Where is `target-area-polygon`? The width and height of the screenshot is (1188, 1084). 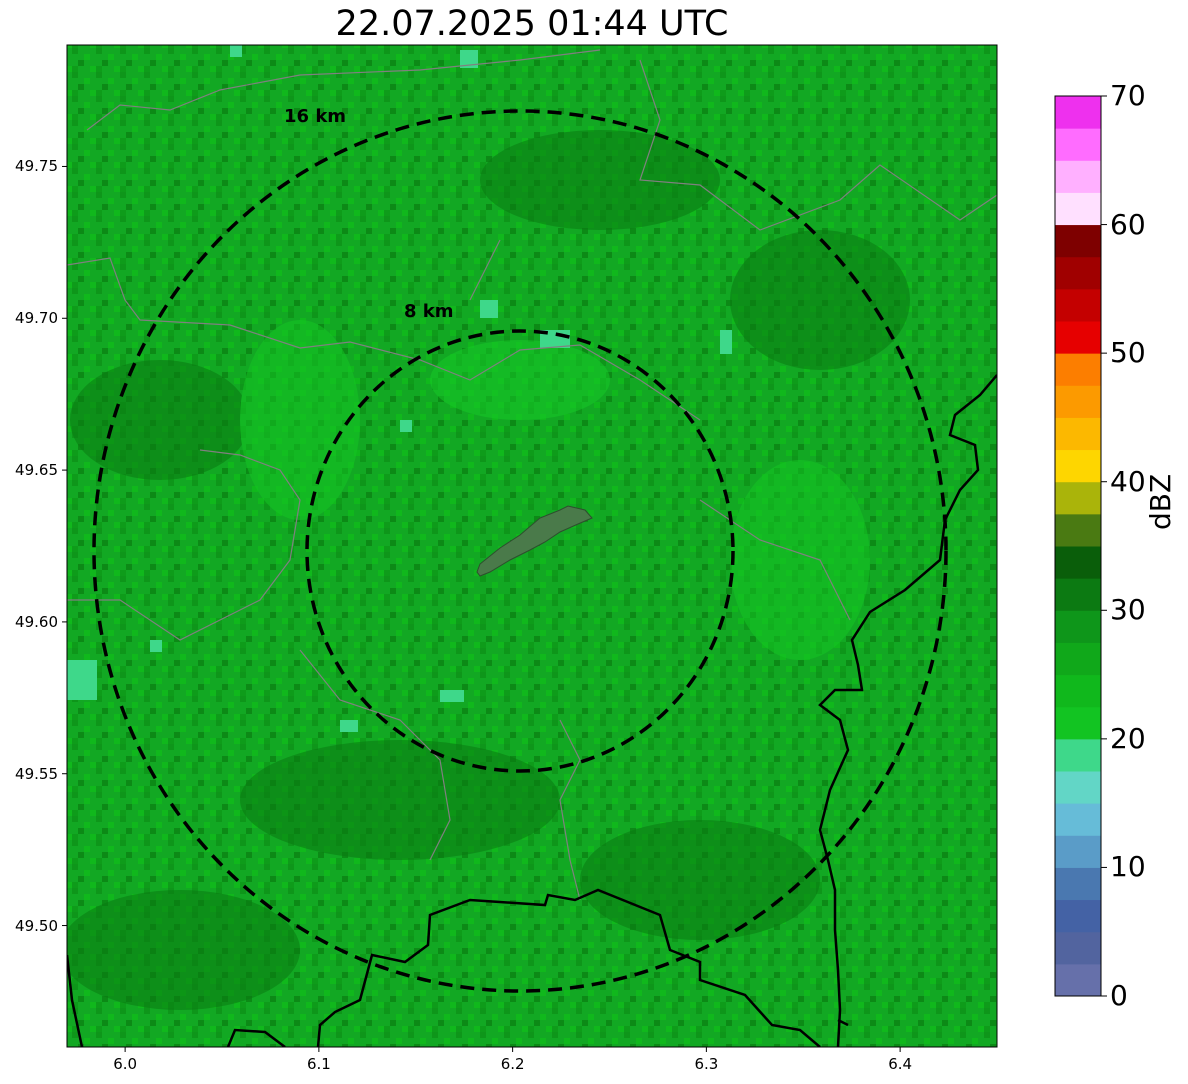
target-area-polygon is located at coordinates (534, 541).